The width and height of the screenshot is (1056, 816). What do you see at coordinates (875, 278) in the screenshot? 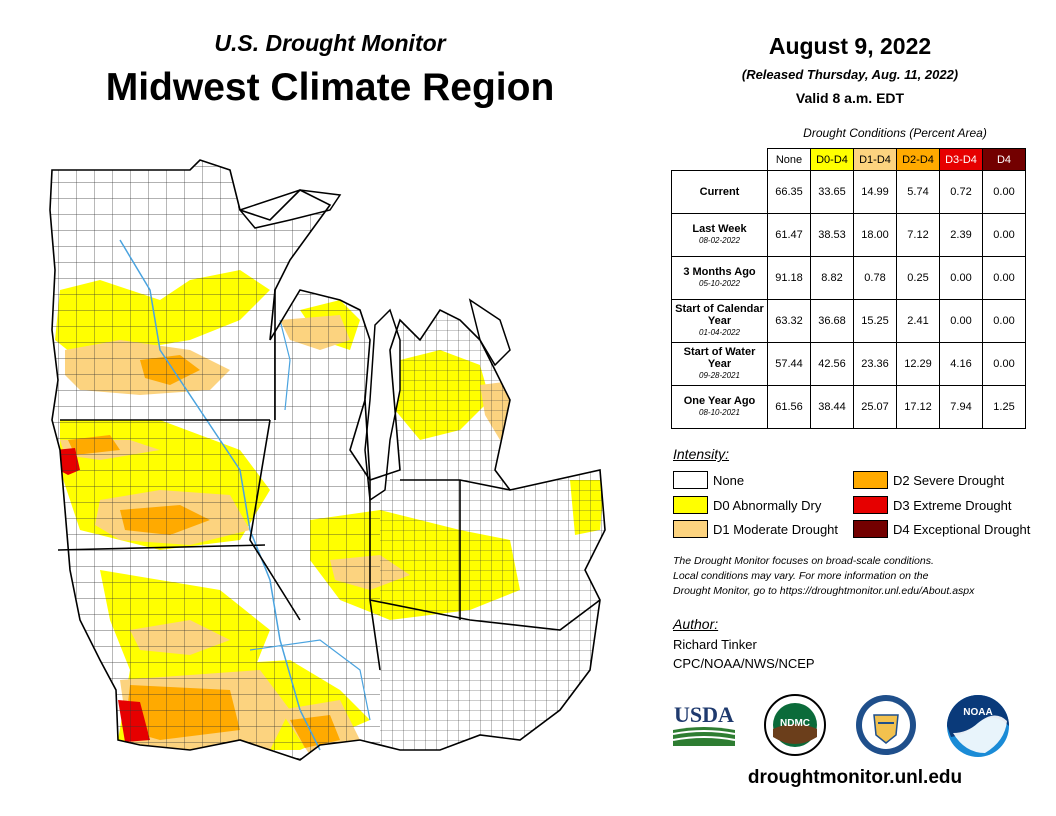
I see `table-cell: 0.78` at bounding box center [875, 278].